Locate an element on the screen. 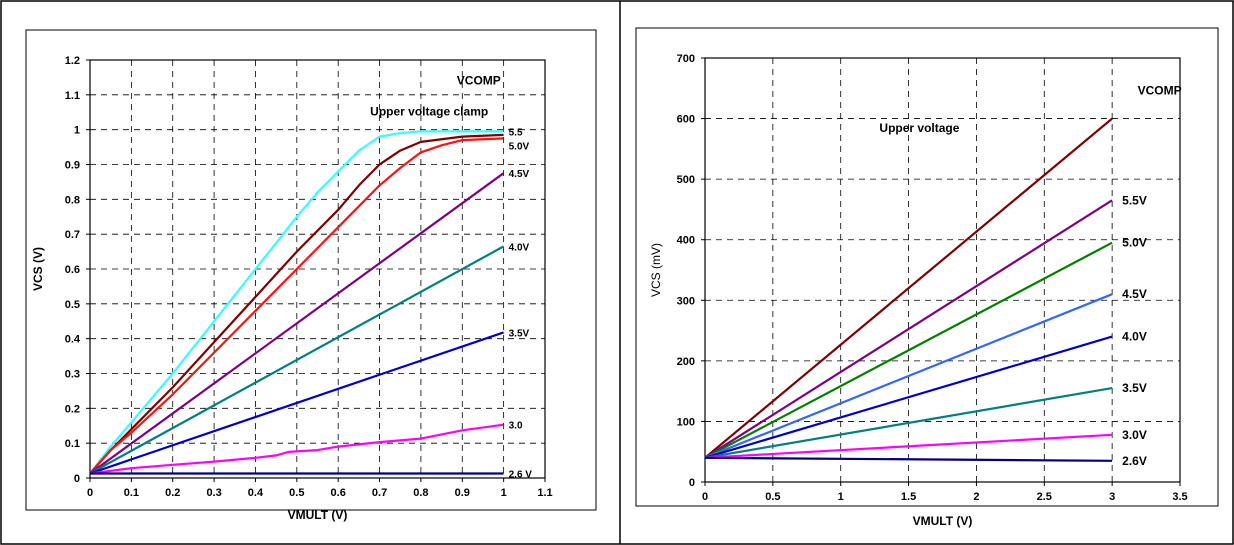 The height and width of the screenshot is (545, 1234). x-tick-label: 3.5 is located at coordinates (1179, 497).